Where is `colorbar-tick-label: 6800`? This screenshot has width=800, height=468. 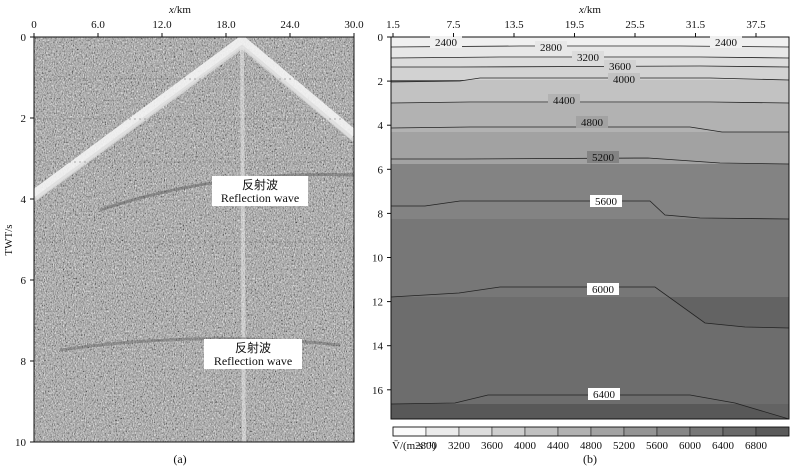
colorbar-tick-label: 6800 is located at coordinates (756, 446).